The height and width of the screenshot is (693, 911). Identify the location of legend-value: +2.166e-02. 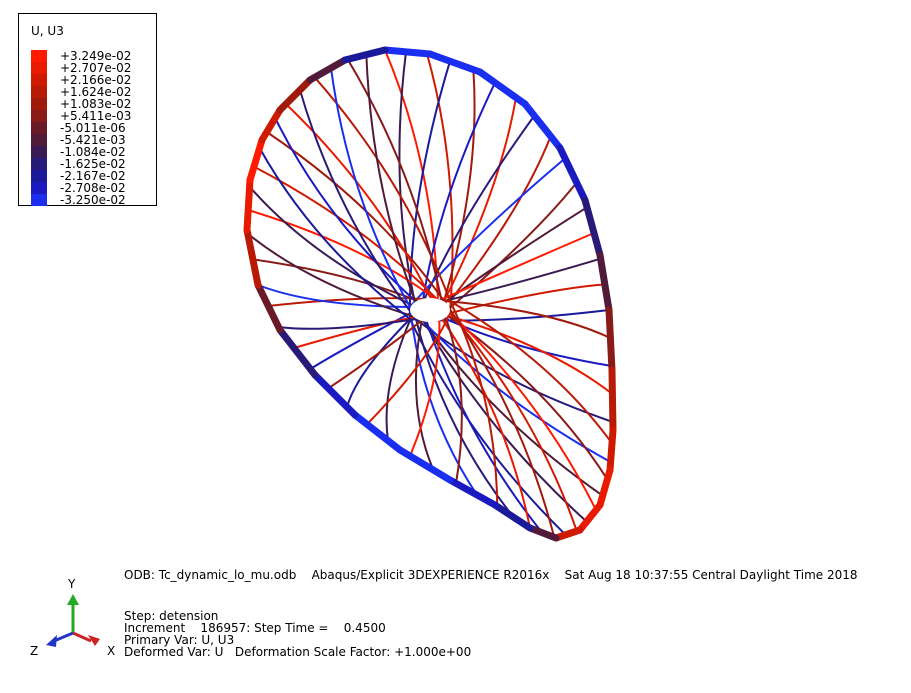
(96, 80).